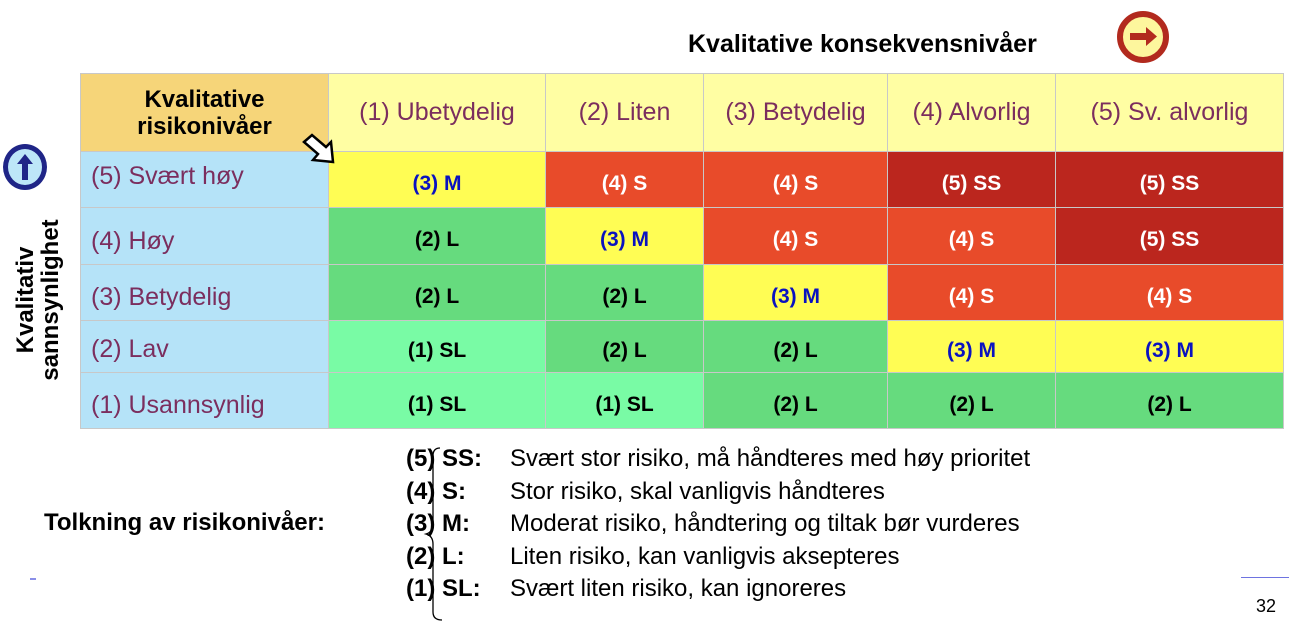  I want to click on column-header-sv-alvorlig: (5) Sv. alvorlig, so click(1169, 112).